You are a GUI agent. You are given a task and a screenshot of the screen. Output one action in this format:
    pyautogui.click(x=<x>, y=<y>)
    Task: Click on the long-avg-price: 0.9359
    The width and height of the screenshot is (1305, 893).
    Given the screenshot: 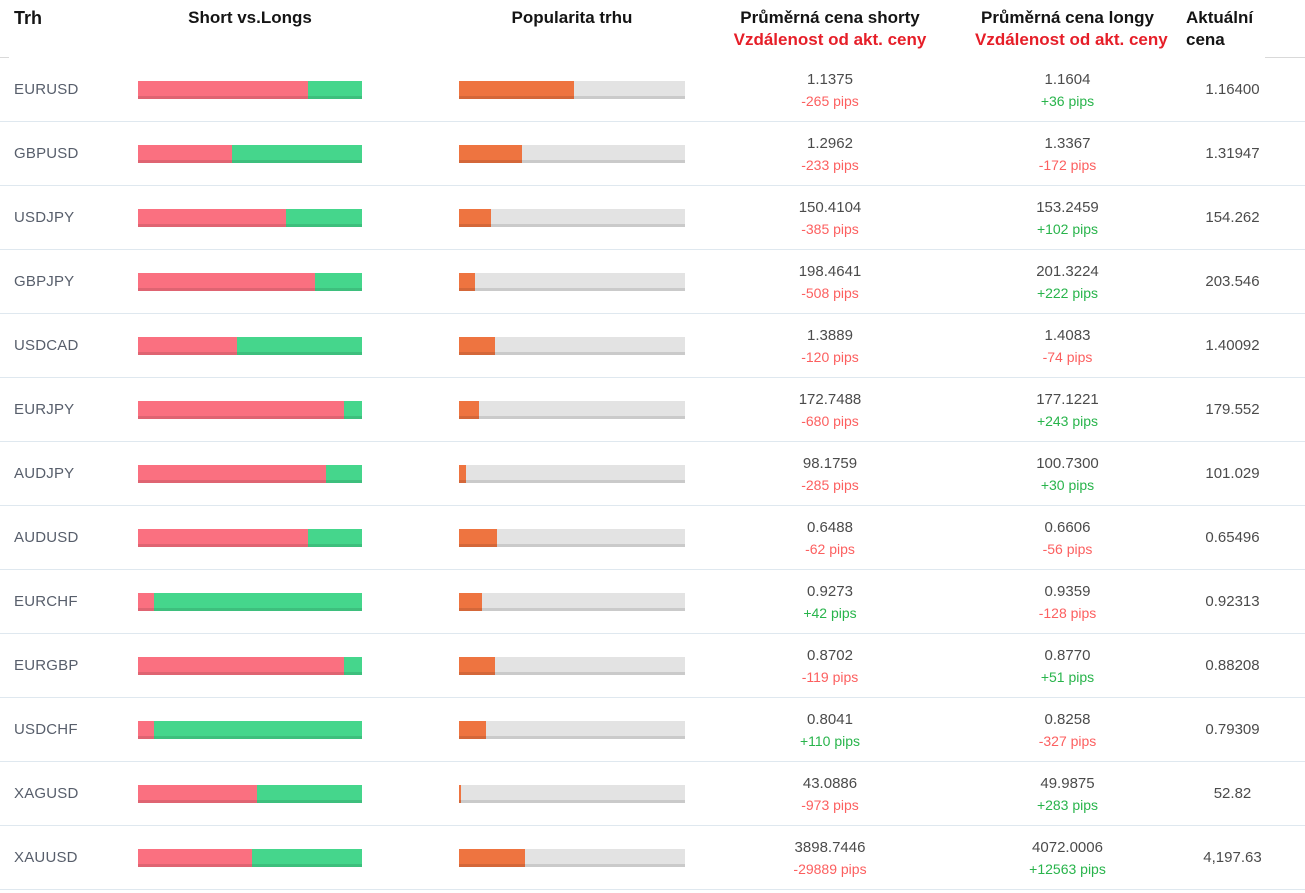 What is the action you would take?
    pyautogui.click(x=1067, y=591)
    